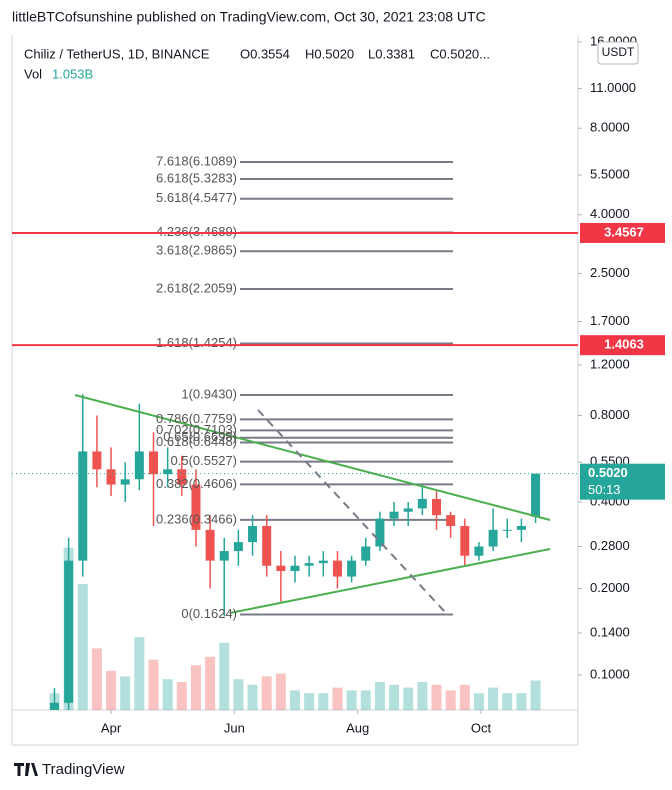  What do you see at coordinates (196, 177) in the screenshot?
I see `fib-label: 6.618(5.3283)` at bounding box center [196, 177].